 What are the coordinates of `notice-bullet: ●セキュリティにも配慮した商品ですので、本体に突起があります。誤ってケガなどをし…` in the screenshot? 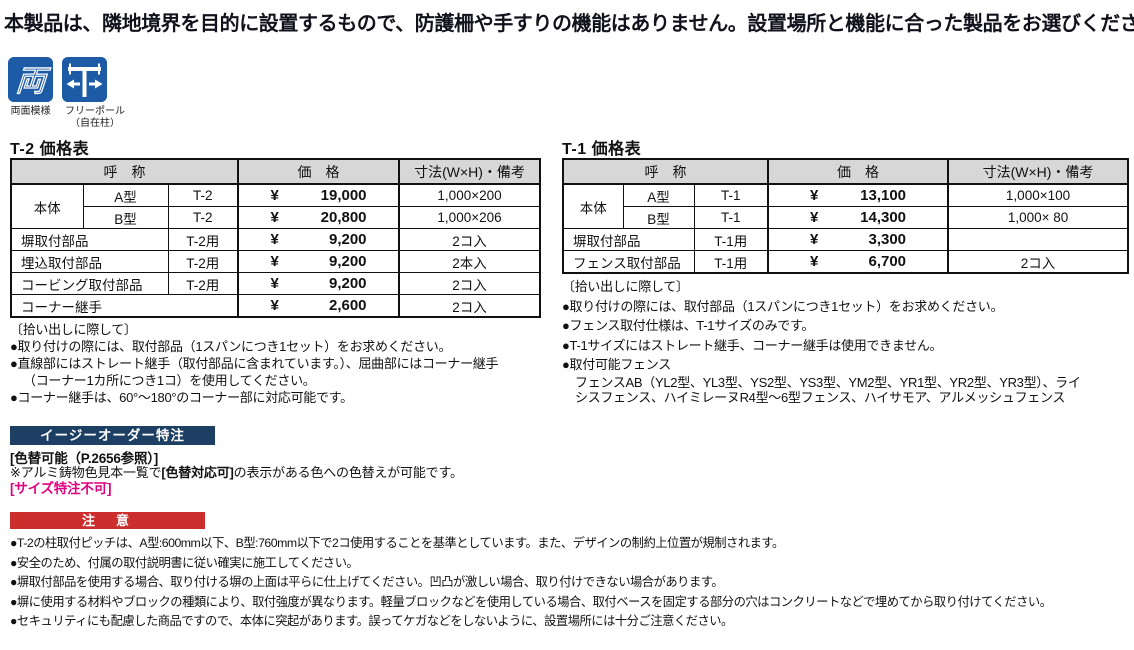 It's located at (371, 621).